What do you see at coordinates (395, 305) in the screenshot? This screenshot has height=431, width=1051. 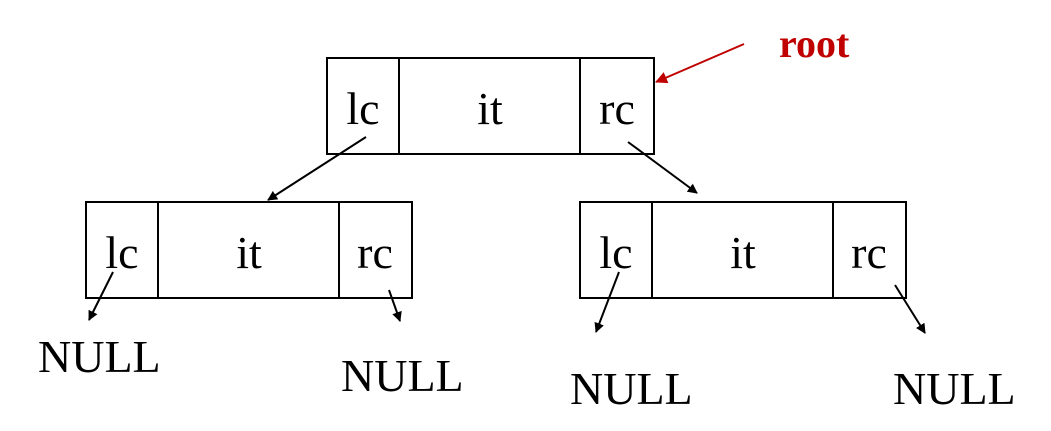 I see `edge-left-rc-to-null` at bounding box center [395, 305].